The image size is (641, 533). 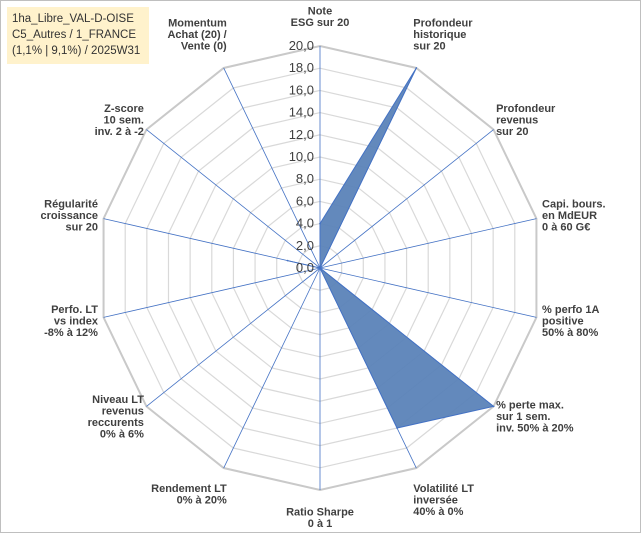 I want to click on title-line-1: 1ha_Libre_VAL-D-OISE, so click(x=73, y=19).